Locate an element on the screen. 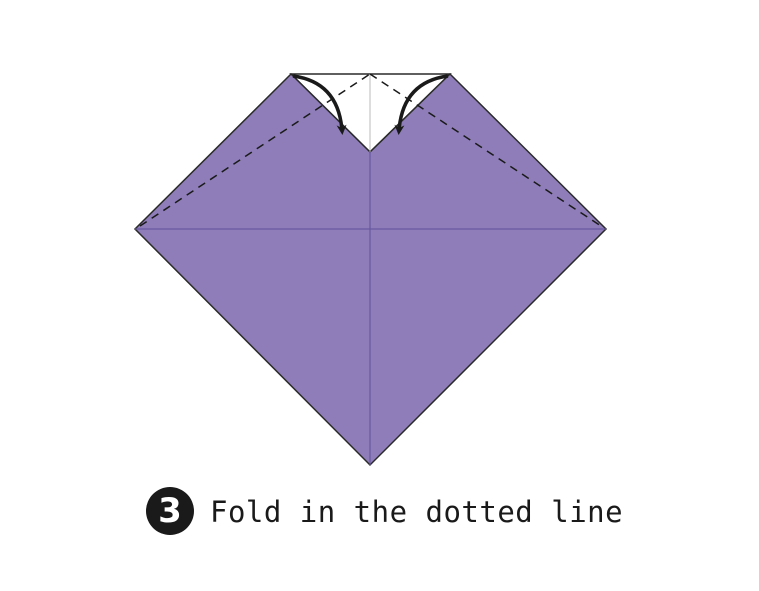 The width and height of the screenshot is (759, 591). step-number-badge: 3 is located at coordinates (170, 511).